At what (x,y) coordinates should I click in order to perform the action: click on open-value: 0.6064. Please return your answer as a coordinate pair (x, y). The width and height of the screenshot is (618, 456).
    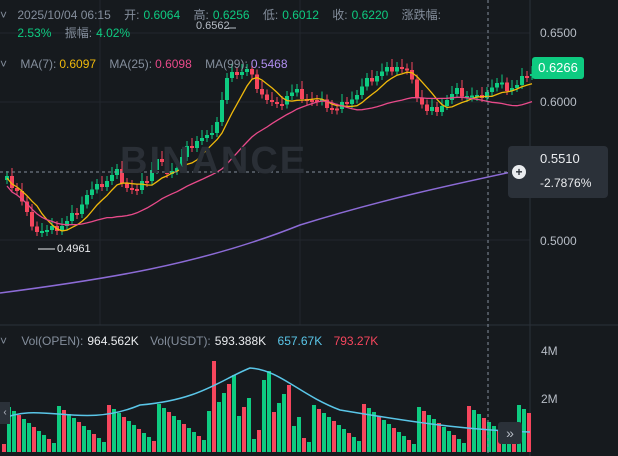
    Looking at the image, I should click on (162, 15).